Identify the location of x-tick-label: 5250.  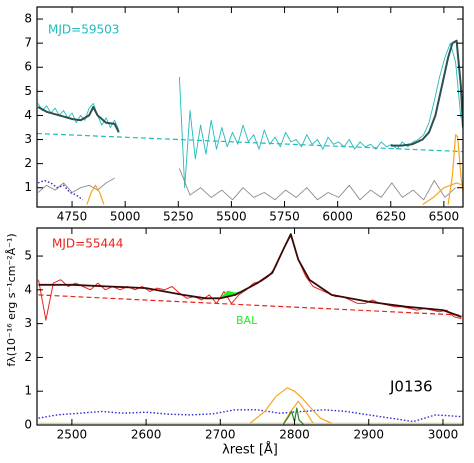
(178, 217).